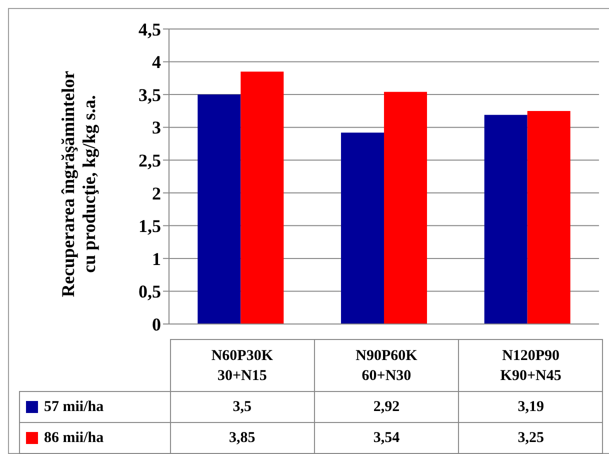 This screenshot has height=454, width=609. I want to click on legend-label: 57 mii/ha, so click(95, 407).